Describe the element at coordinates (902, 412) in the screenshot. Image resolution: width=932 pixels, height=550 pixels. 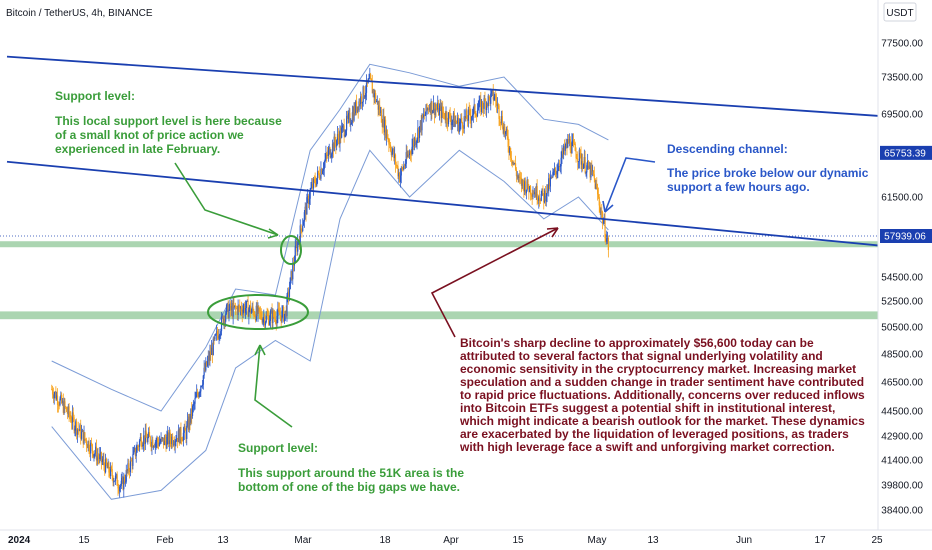
I see `y-tick-label: 44500.00` at that location.